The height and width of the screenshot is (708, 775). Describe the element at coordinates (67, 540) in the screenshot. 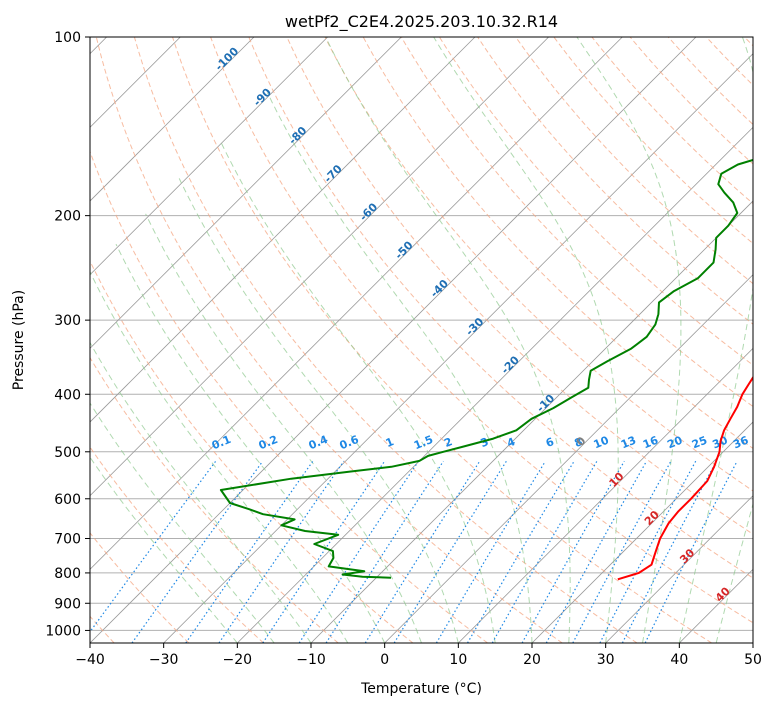

I see `y-tick-label: 700` at that location.